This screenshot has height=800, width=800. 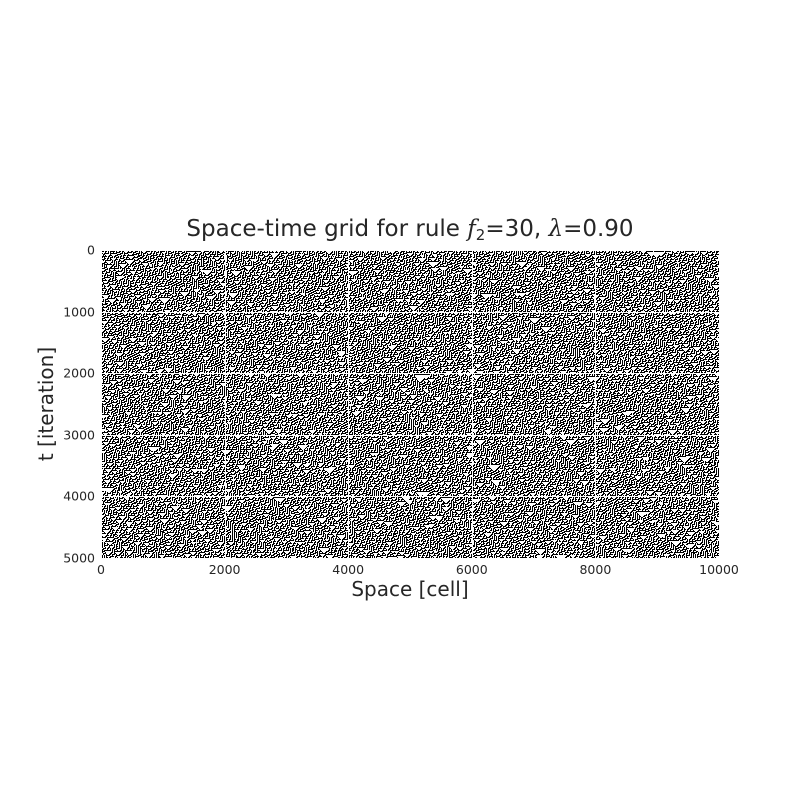 What do you see at coordinates (46, 404) in the screenshot?
I see `y-axis-label: t [iteration]` at bounding box center [46, 404].